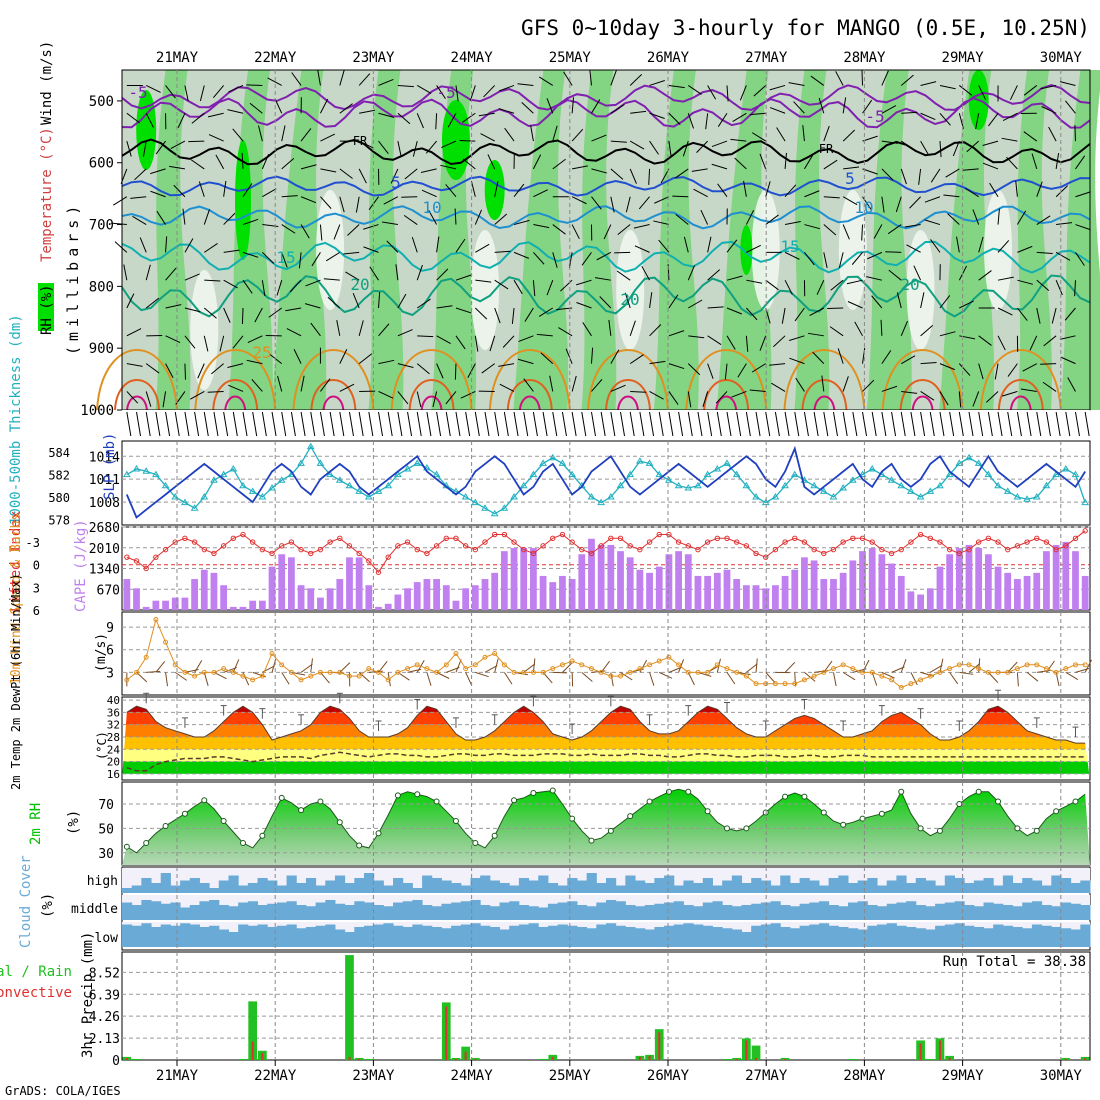 This screenshot has height=1100, width=1100. What do you see at coordinates (605, 482) in the screenshot?
I see `slp-line` at bounding box center [605, 482].